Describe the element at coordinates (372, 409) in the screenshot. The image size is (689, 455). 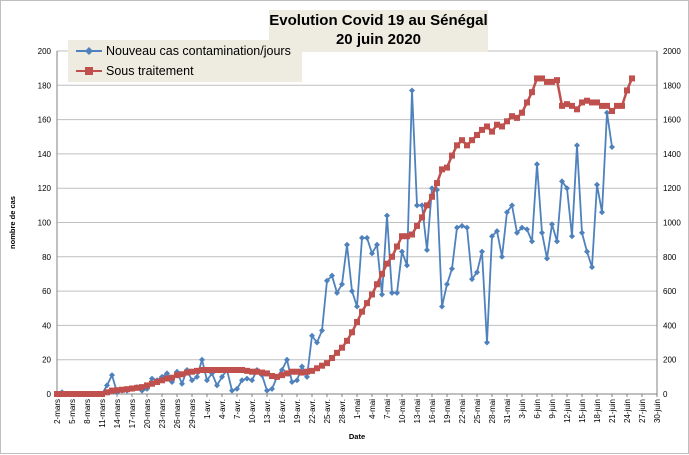
I see `x-tick-label: 4-mai` at that location.